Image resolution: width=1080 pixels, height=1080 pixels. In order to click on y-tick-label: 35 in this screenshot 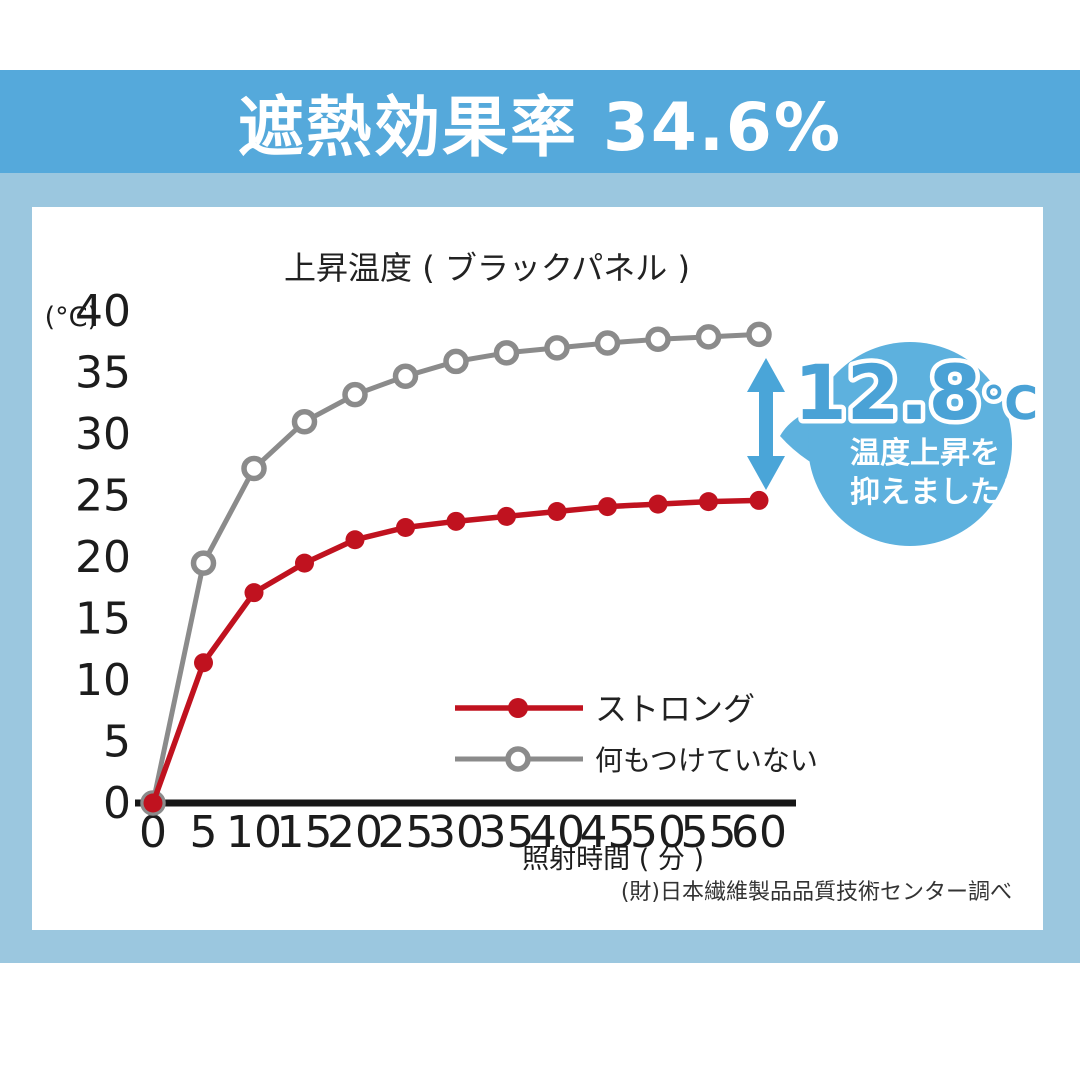, I will do `click(103, 373)`.